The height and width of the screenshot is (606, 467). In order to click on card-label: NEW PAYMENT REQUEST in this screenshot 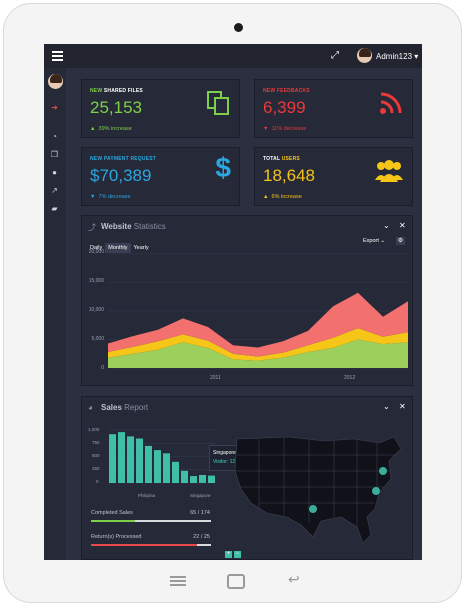, I will do `click(123, 159)`.